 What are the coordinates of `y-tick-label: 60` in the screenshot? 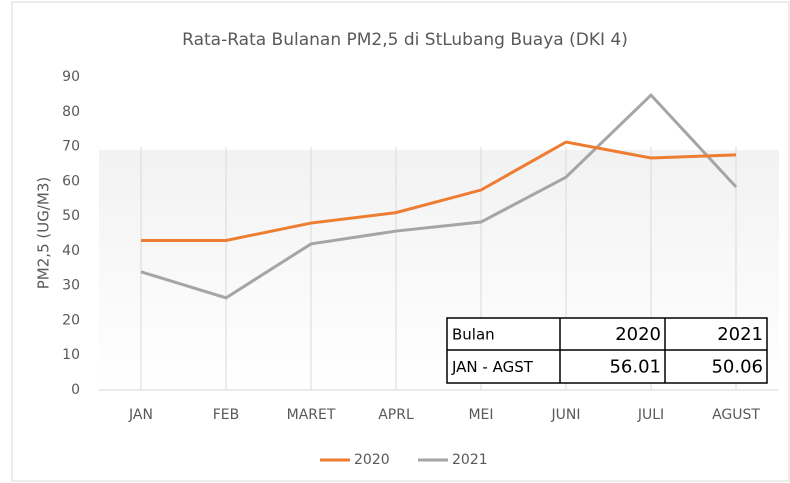 It's located at (71, 181).